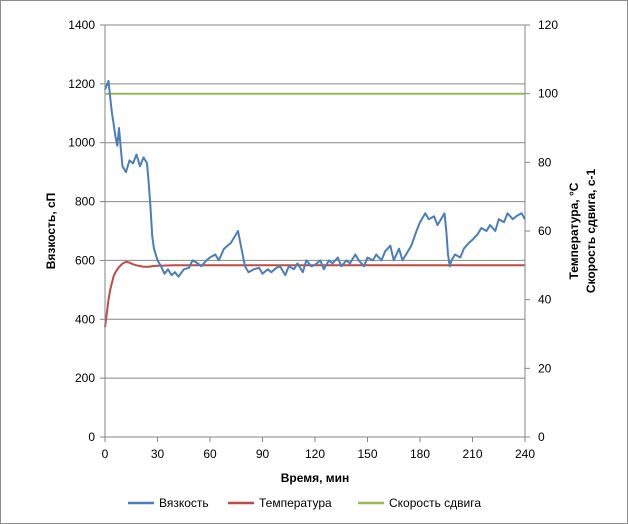 This screenshot has width=628, height=524. I want to click on x-tick-label: 90, so click(263, 454).